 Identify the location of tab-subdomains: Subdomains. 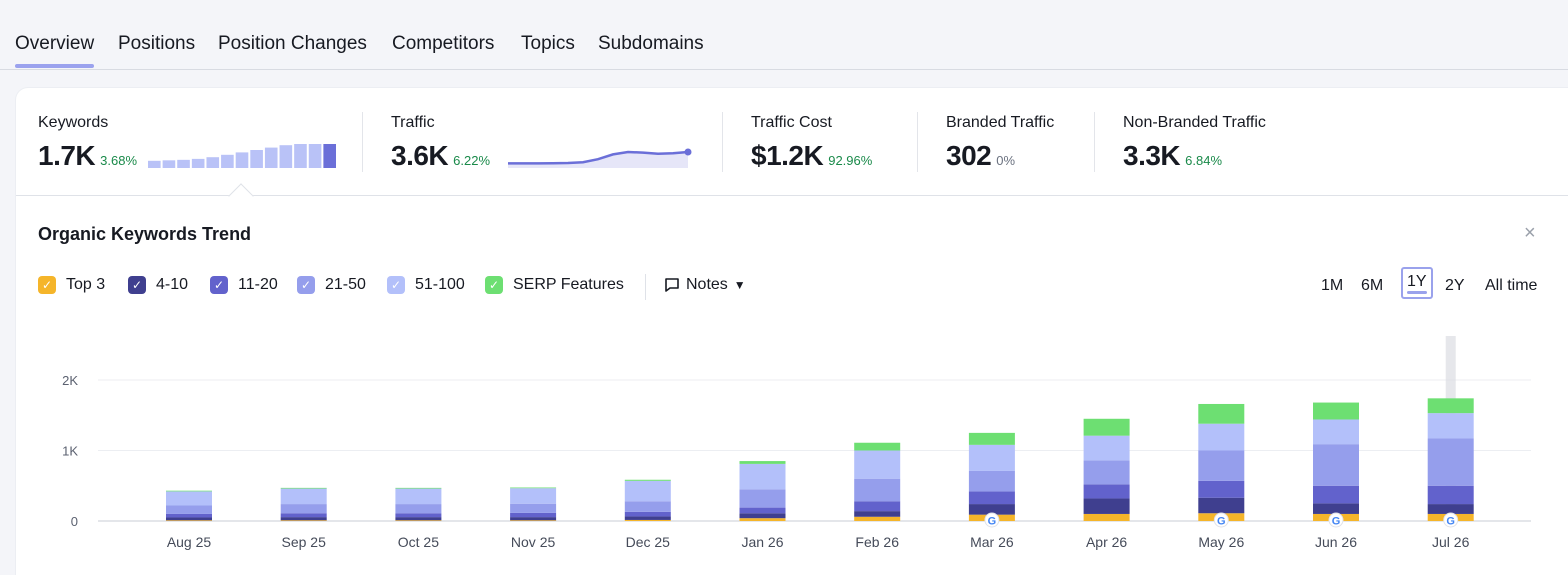
(651, 43).